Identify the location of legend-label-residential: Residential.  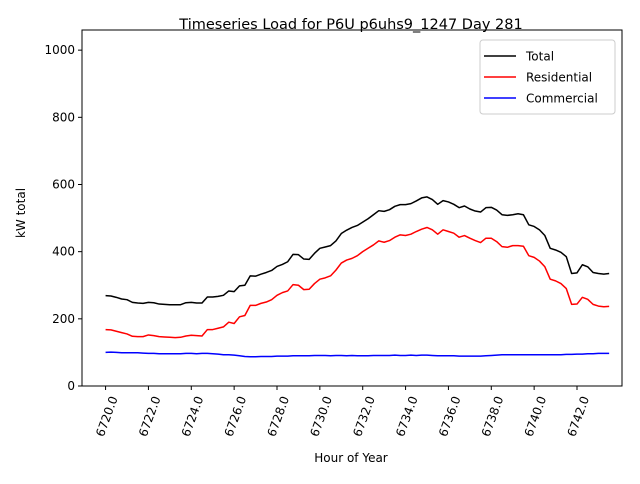
(559, 78).